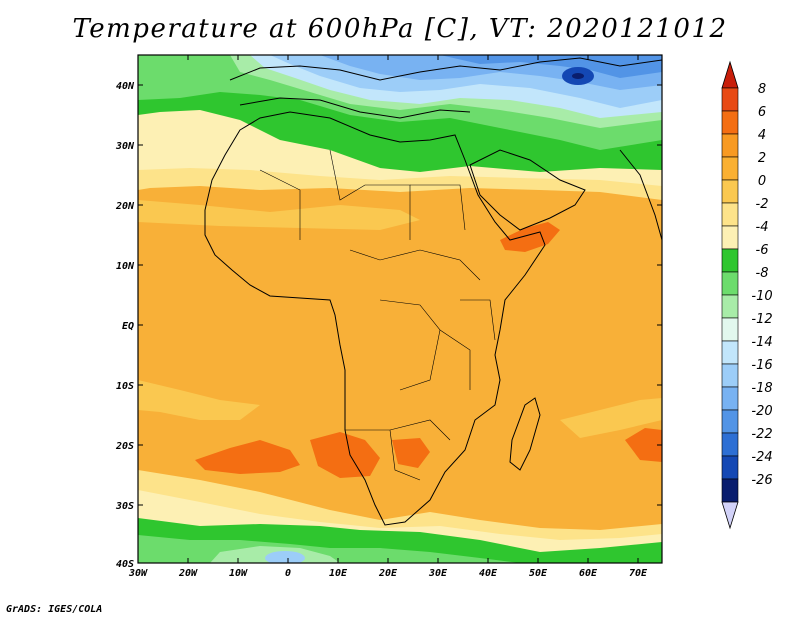 Image resolution: width=800 pixels, height=618 pixels. I want to click on credit-text: GrADS: IGES/COLA, so click(54, 609).